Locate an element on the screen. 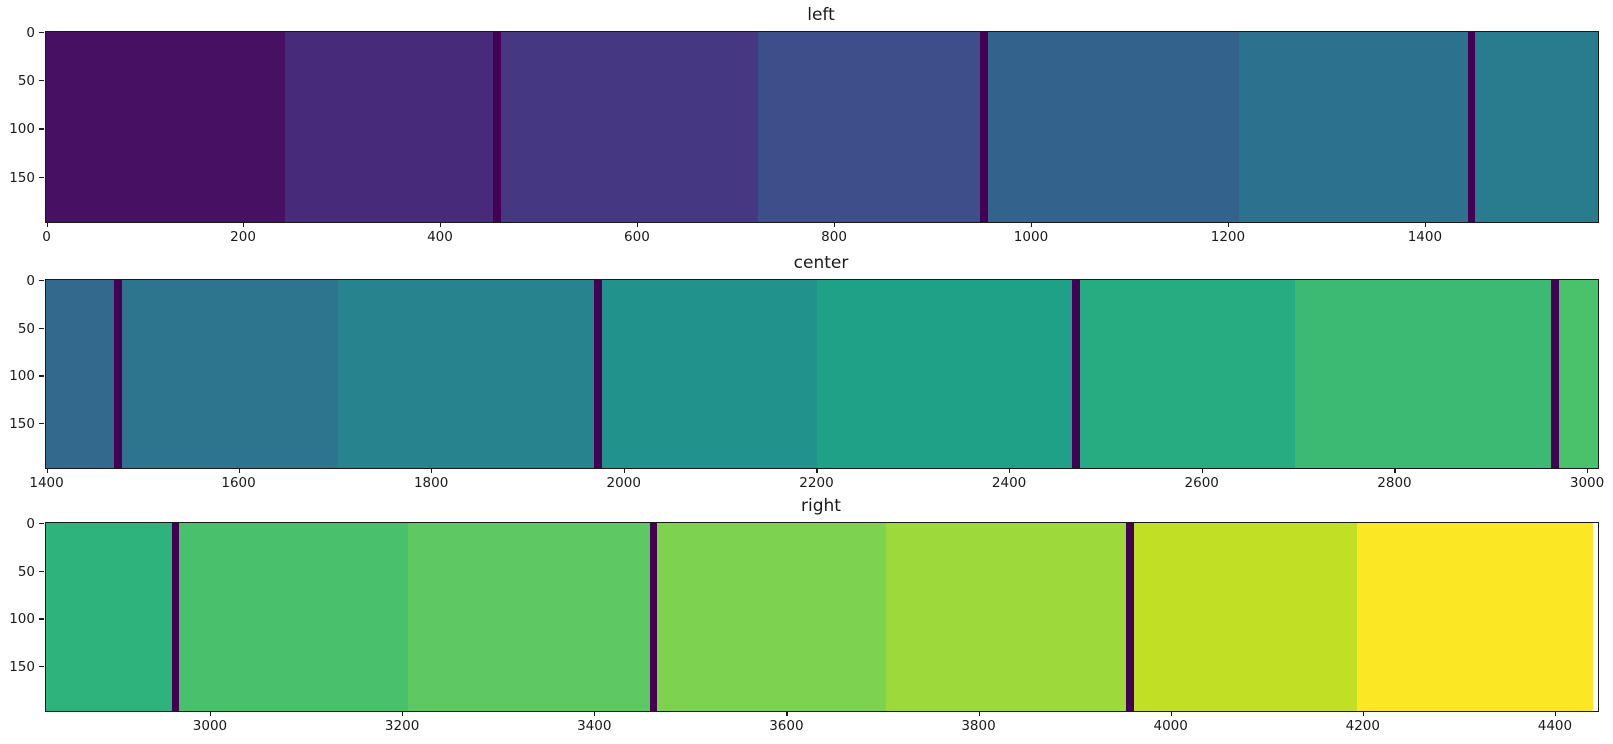 The image size is (1613, 744). x-tick-label: 3800 is located at coordinates (978, 726).